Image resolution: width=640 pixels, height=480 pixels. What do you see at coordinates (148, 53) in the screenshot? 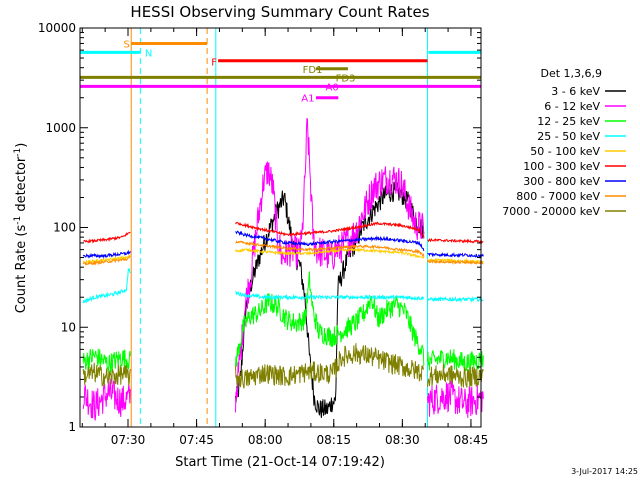
I see `flag-label-n: N` at bounding box center [148, 53].